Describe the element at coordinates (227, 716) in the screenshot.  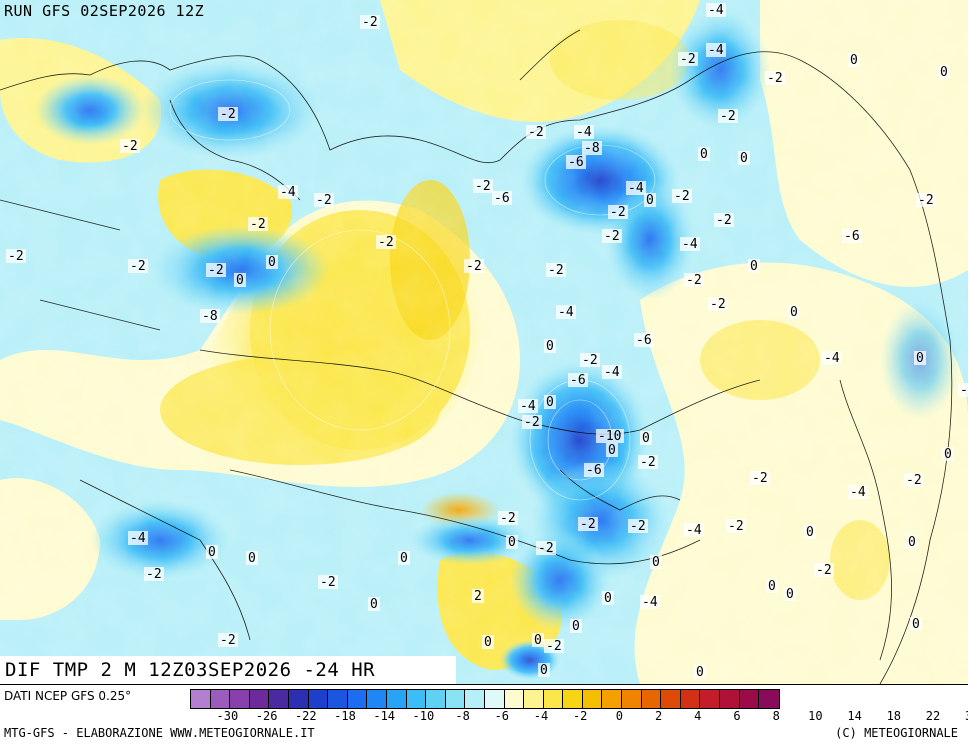
I see `scale-tick-label: -30` at that location.